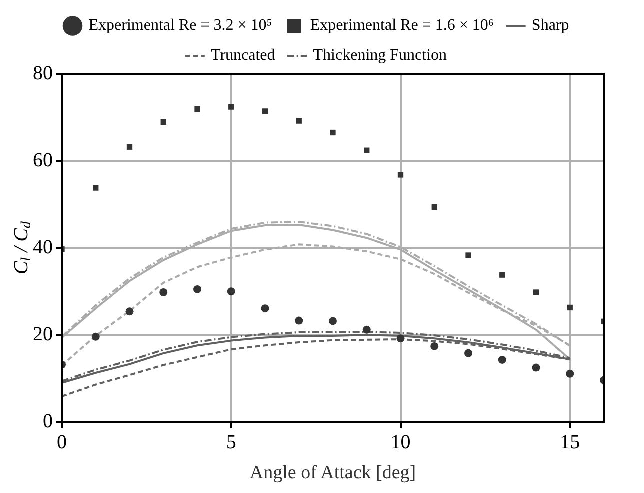 The height and width of the screenshot is (493, 644). I want to click on y-tick-label: 80, so click(43, 73).